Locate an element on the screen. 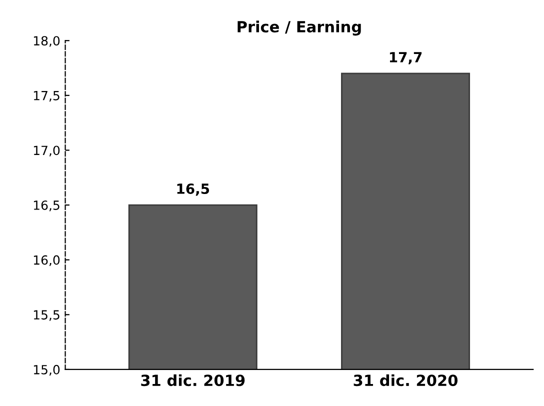 The width and height of the screenshot is (544, 406). y-tick-label: 16,5 is located at coordinates (47, 206).